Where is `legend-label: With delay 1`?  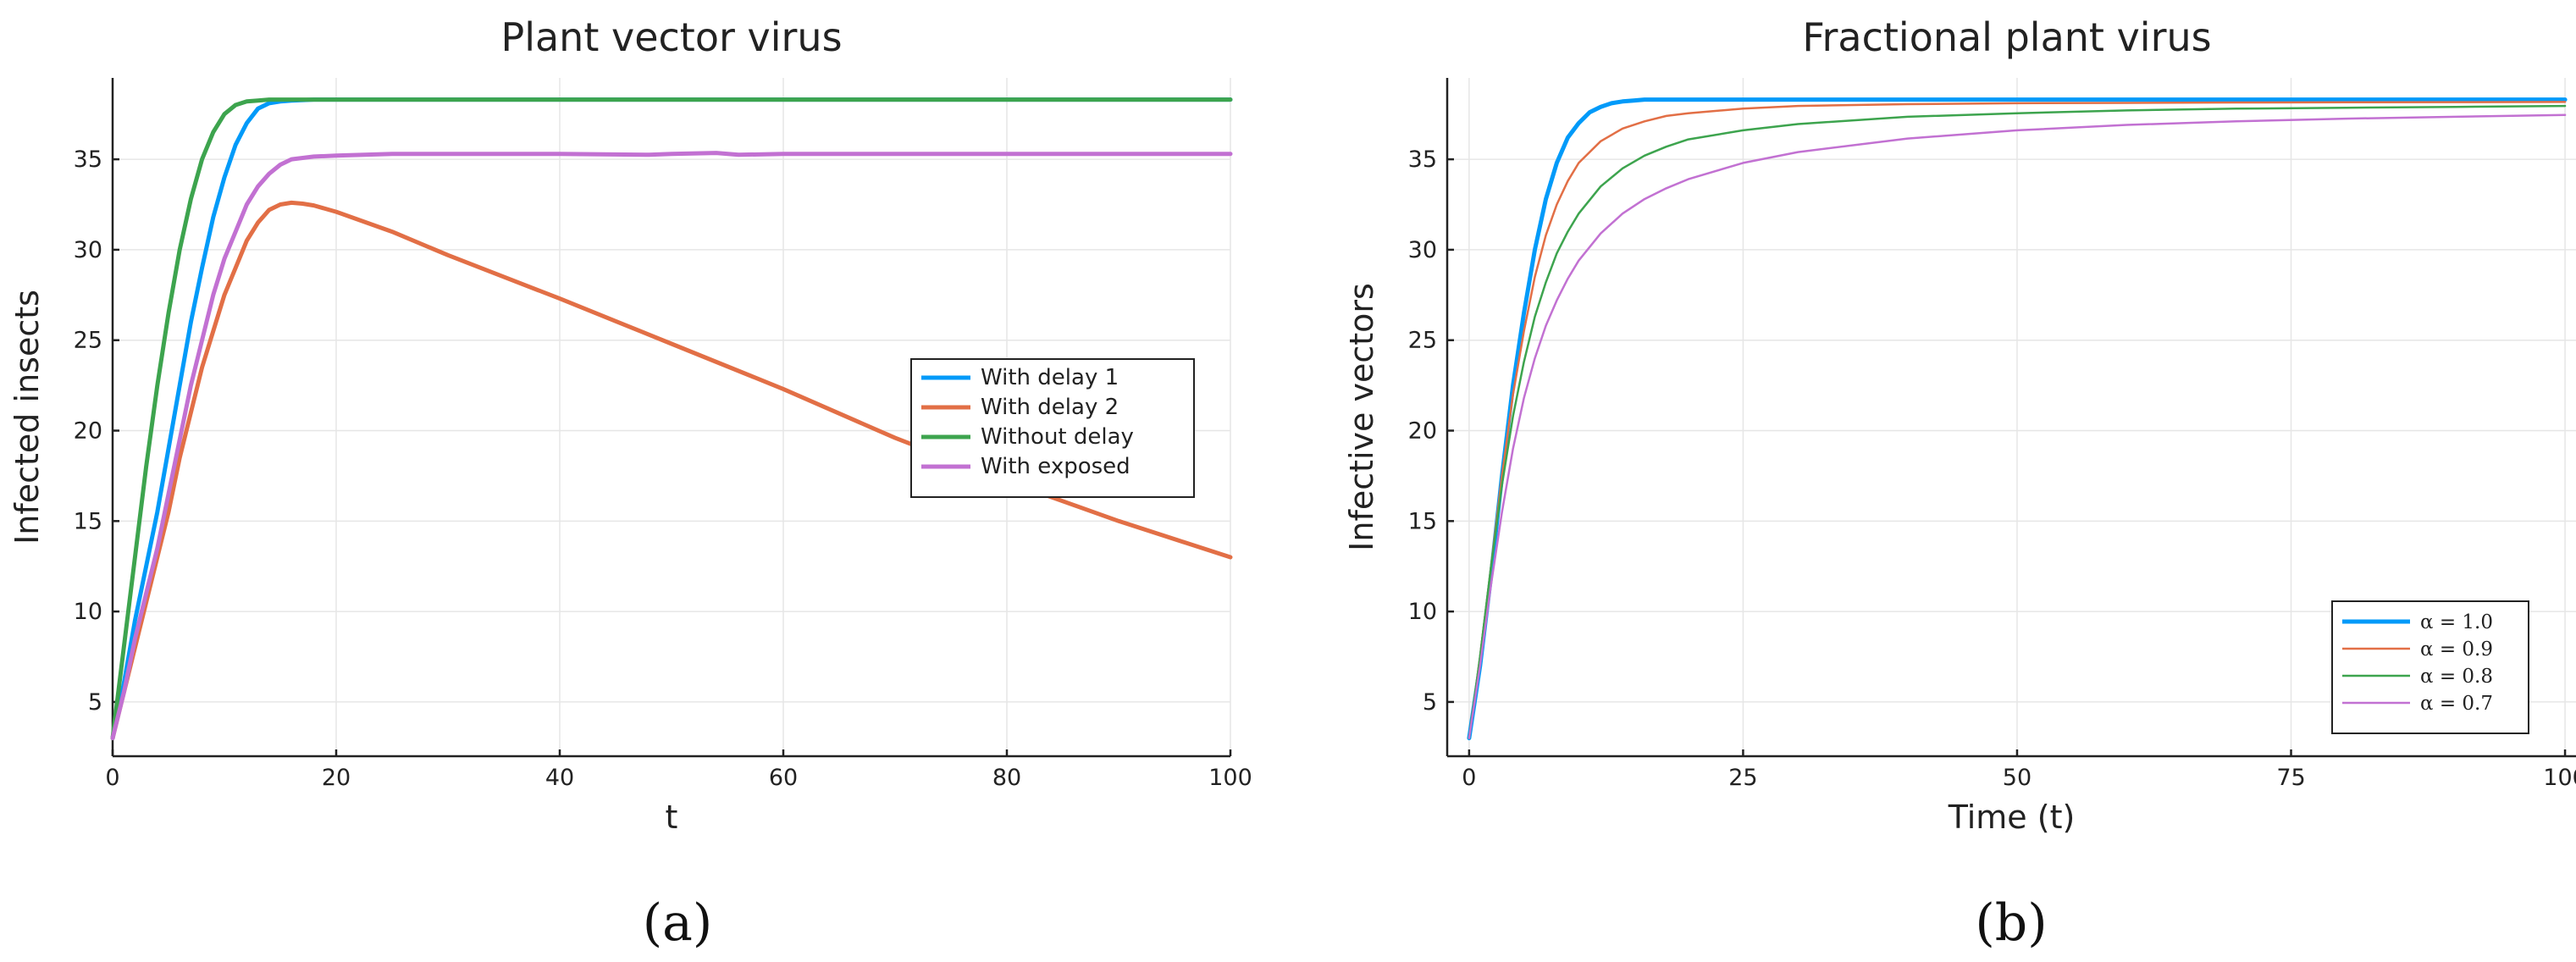 legend-label: With delay 1 is located at coordinates (1050, 378).